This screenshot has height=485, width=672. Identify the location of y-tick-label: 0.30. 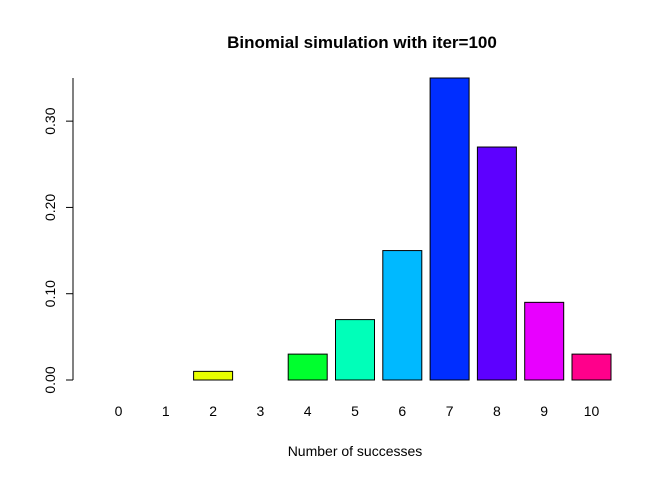
(50, 120).